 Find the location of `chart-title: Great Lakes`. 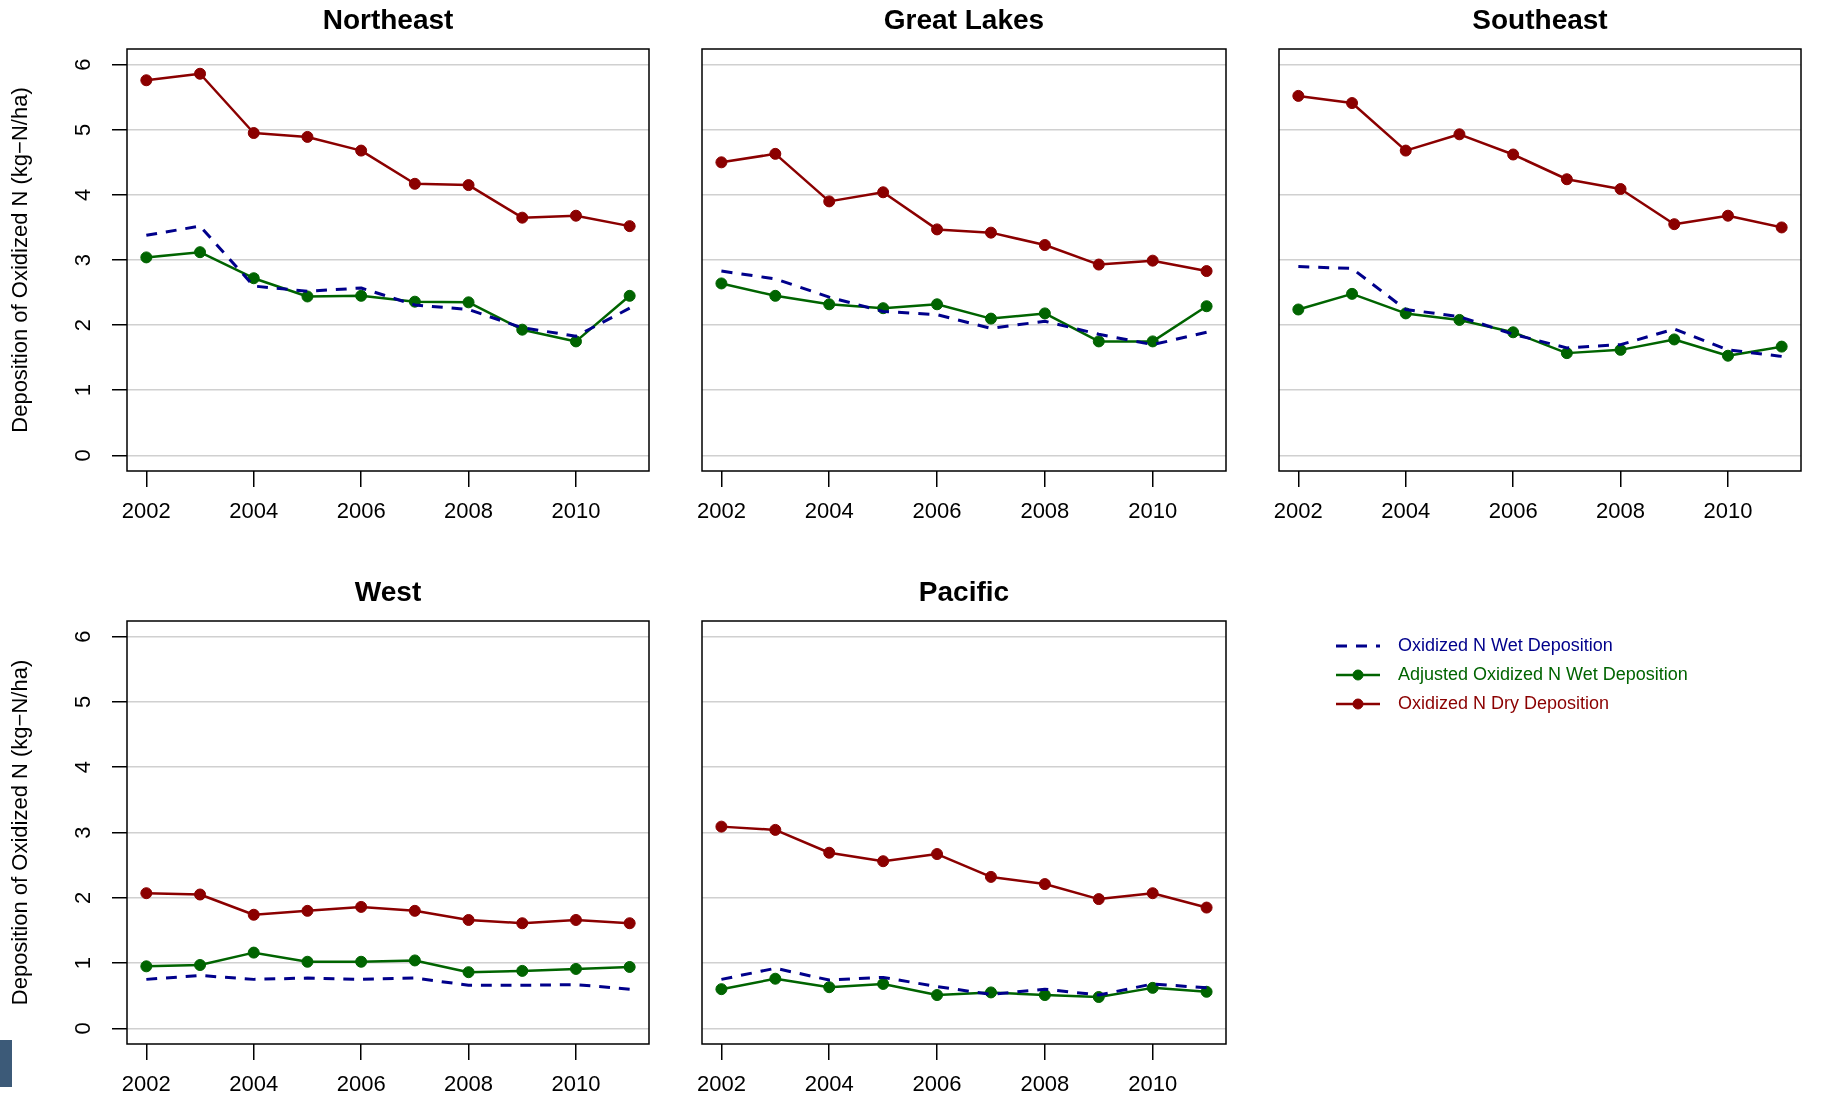

chart-title: Great Lakes is located at coordinates (964, 19).